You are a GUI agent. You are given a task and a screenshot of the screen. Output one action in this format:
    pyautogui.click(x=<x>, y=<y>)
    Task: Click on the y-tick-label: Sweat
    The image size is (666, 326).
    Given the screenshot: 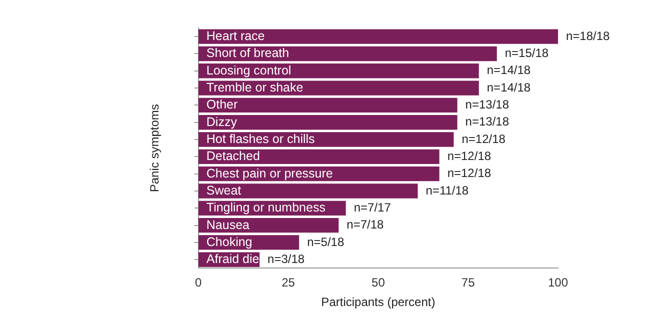 What is the action you would take?
    pyautogui.click(x=224, y=190)
    